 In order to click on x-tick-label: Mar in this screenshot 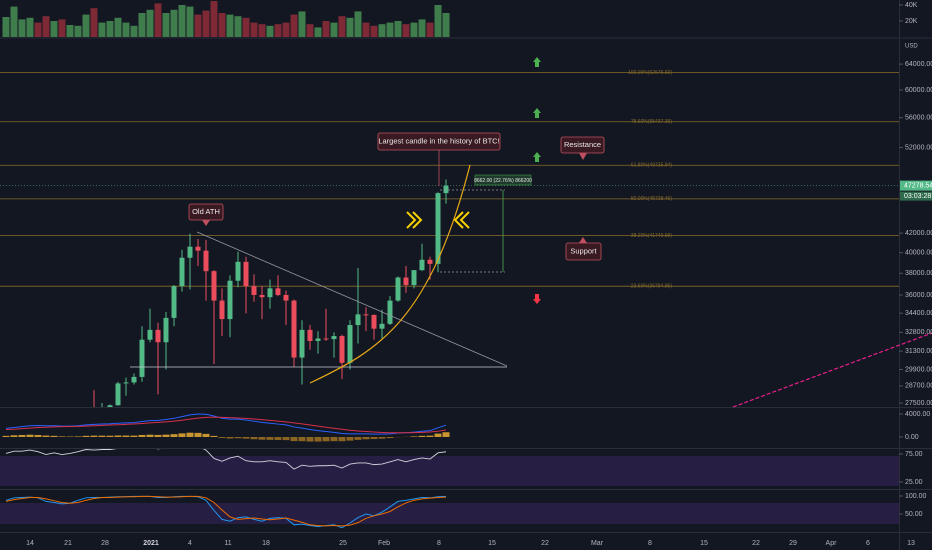, I will do `click(597, 543)`.